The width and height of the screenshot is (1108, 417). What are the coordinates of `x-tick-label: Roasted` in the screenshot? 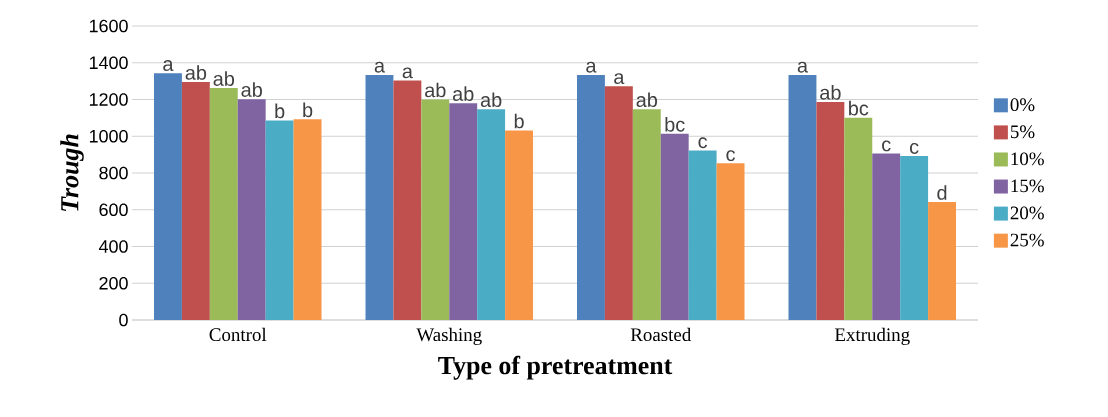 It's located at (661, 334).